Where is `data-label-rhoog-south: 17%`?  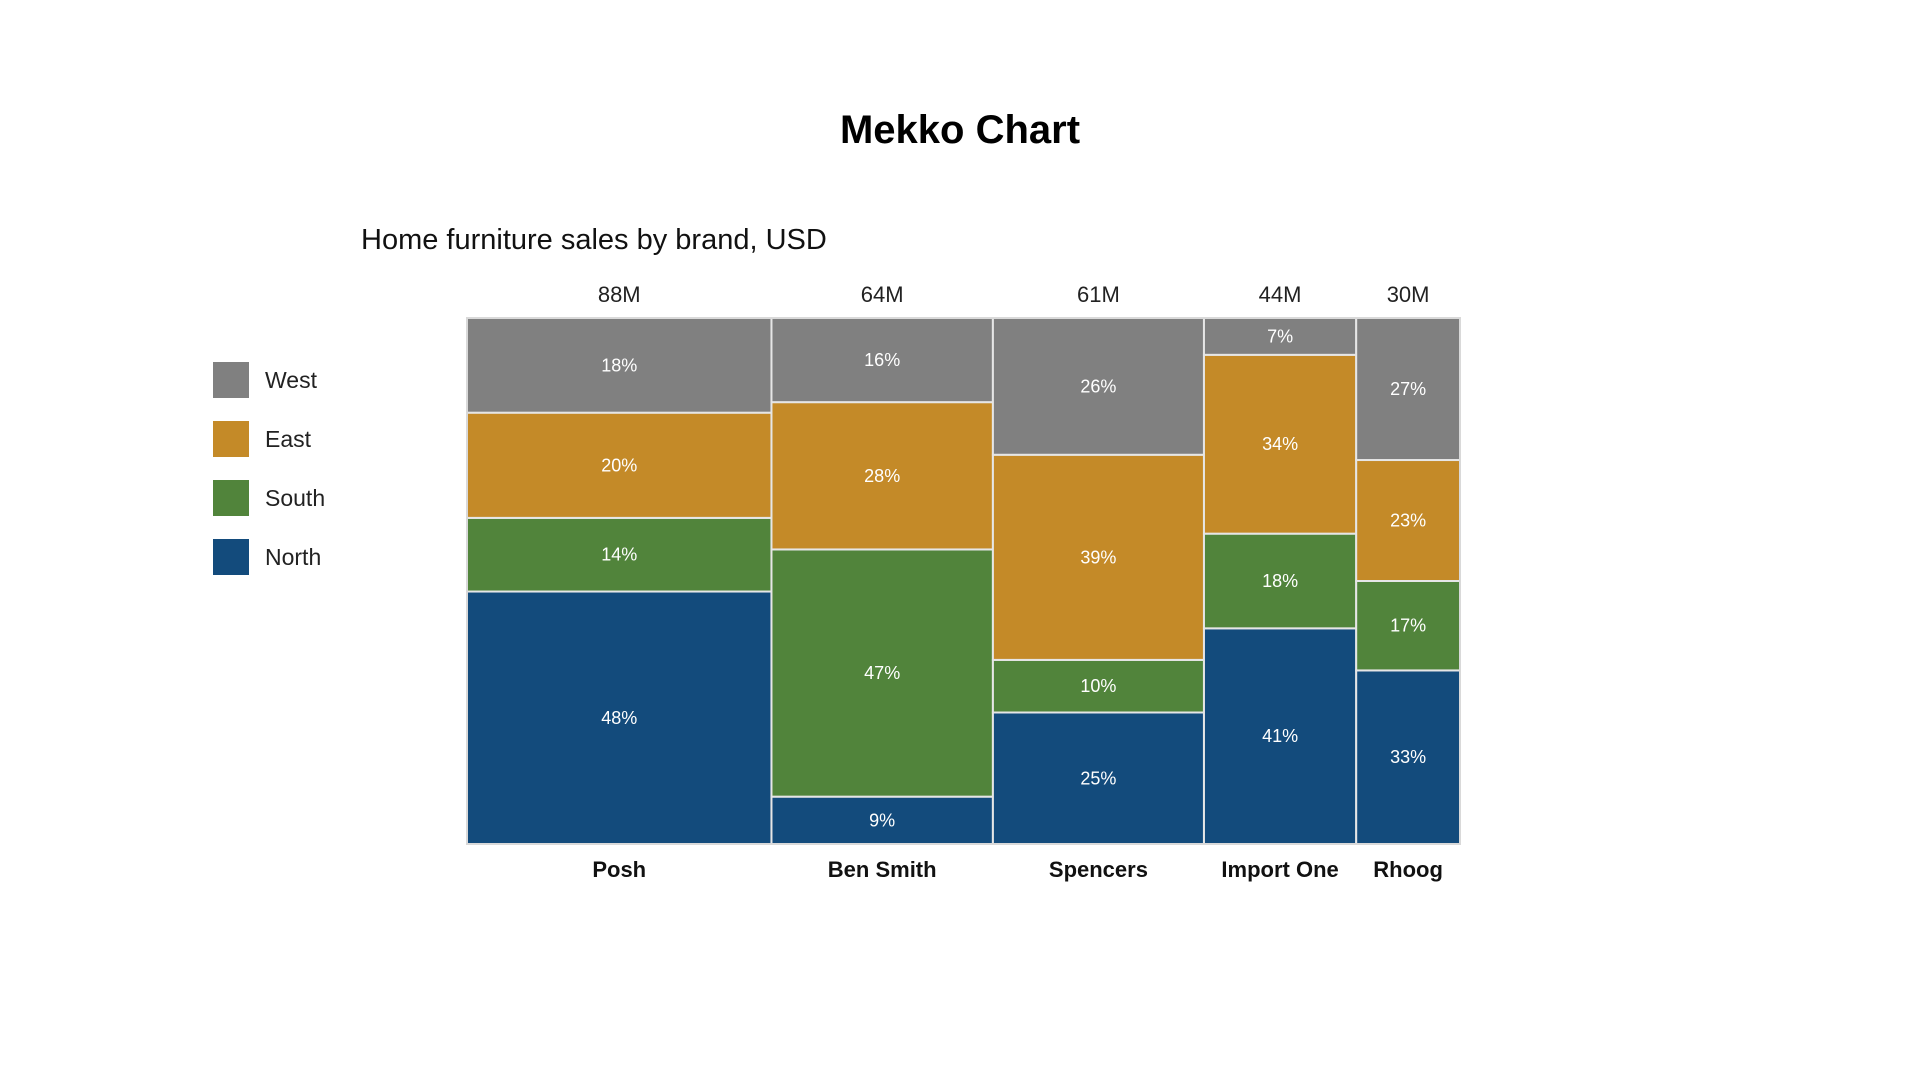 data-label-rhoog-south: 17% is located at coordinates (1408, 626).